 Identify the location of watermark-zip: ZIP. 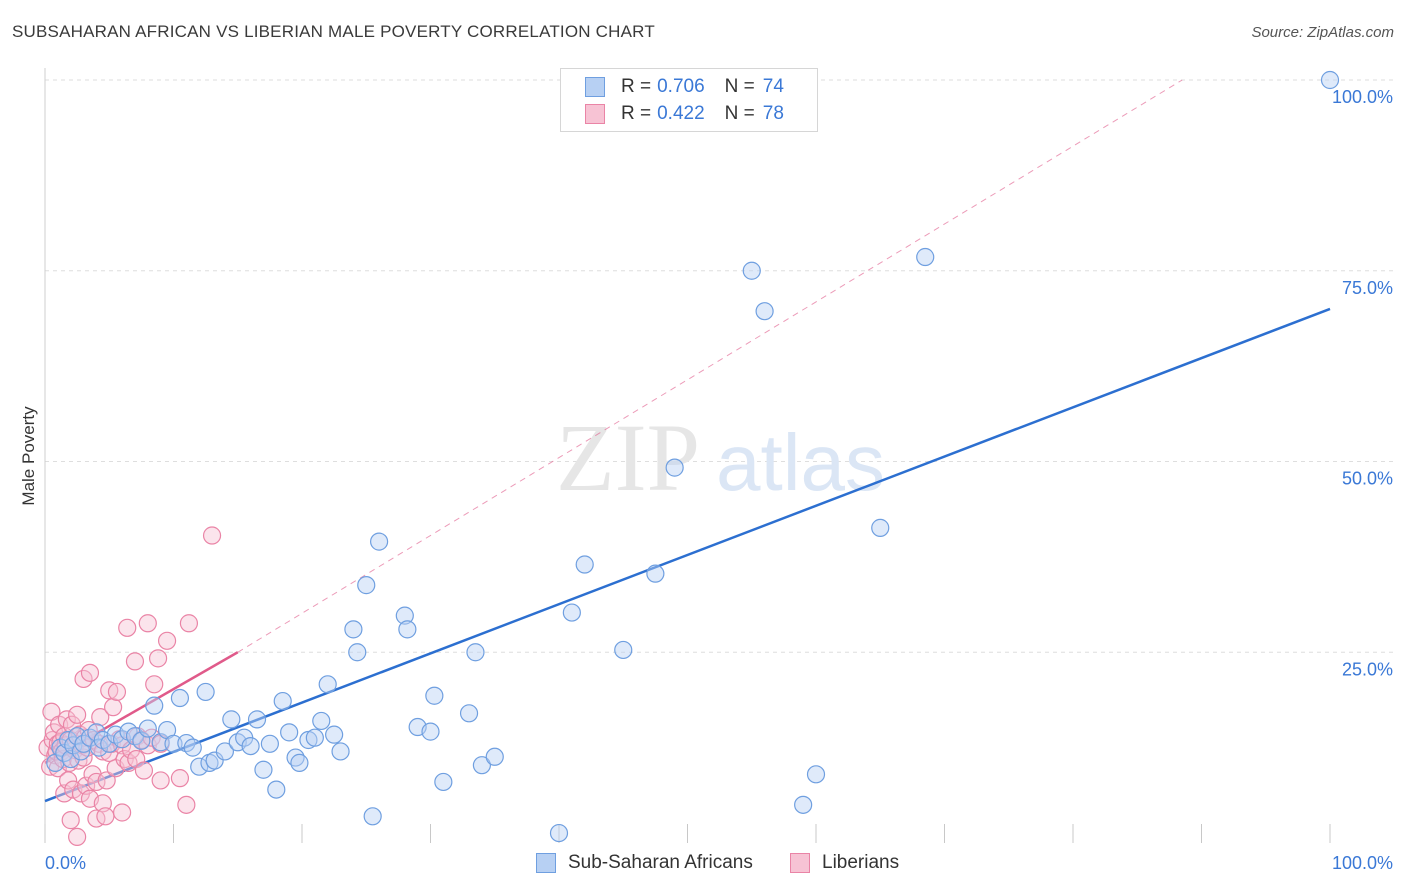
(628, 457).